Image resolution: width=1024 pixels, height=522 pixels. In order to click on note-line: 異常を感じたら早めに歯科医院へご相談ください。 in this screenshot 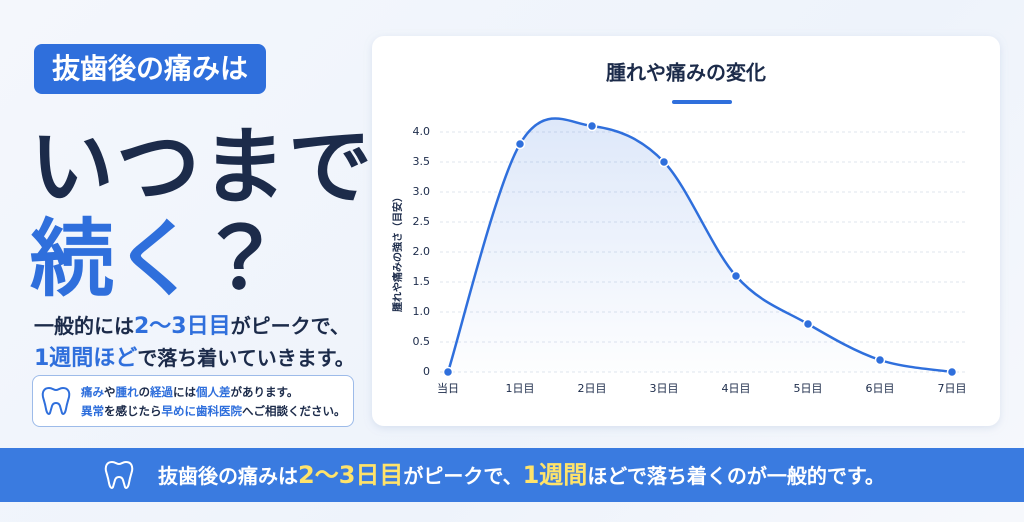, I will do `click(213, 411)`.